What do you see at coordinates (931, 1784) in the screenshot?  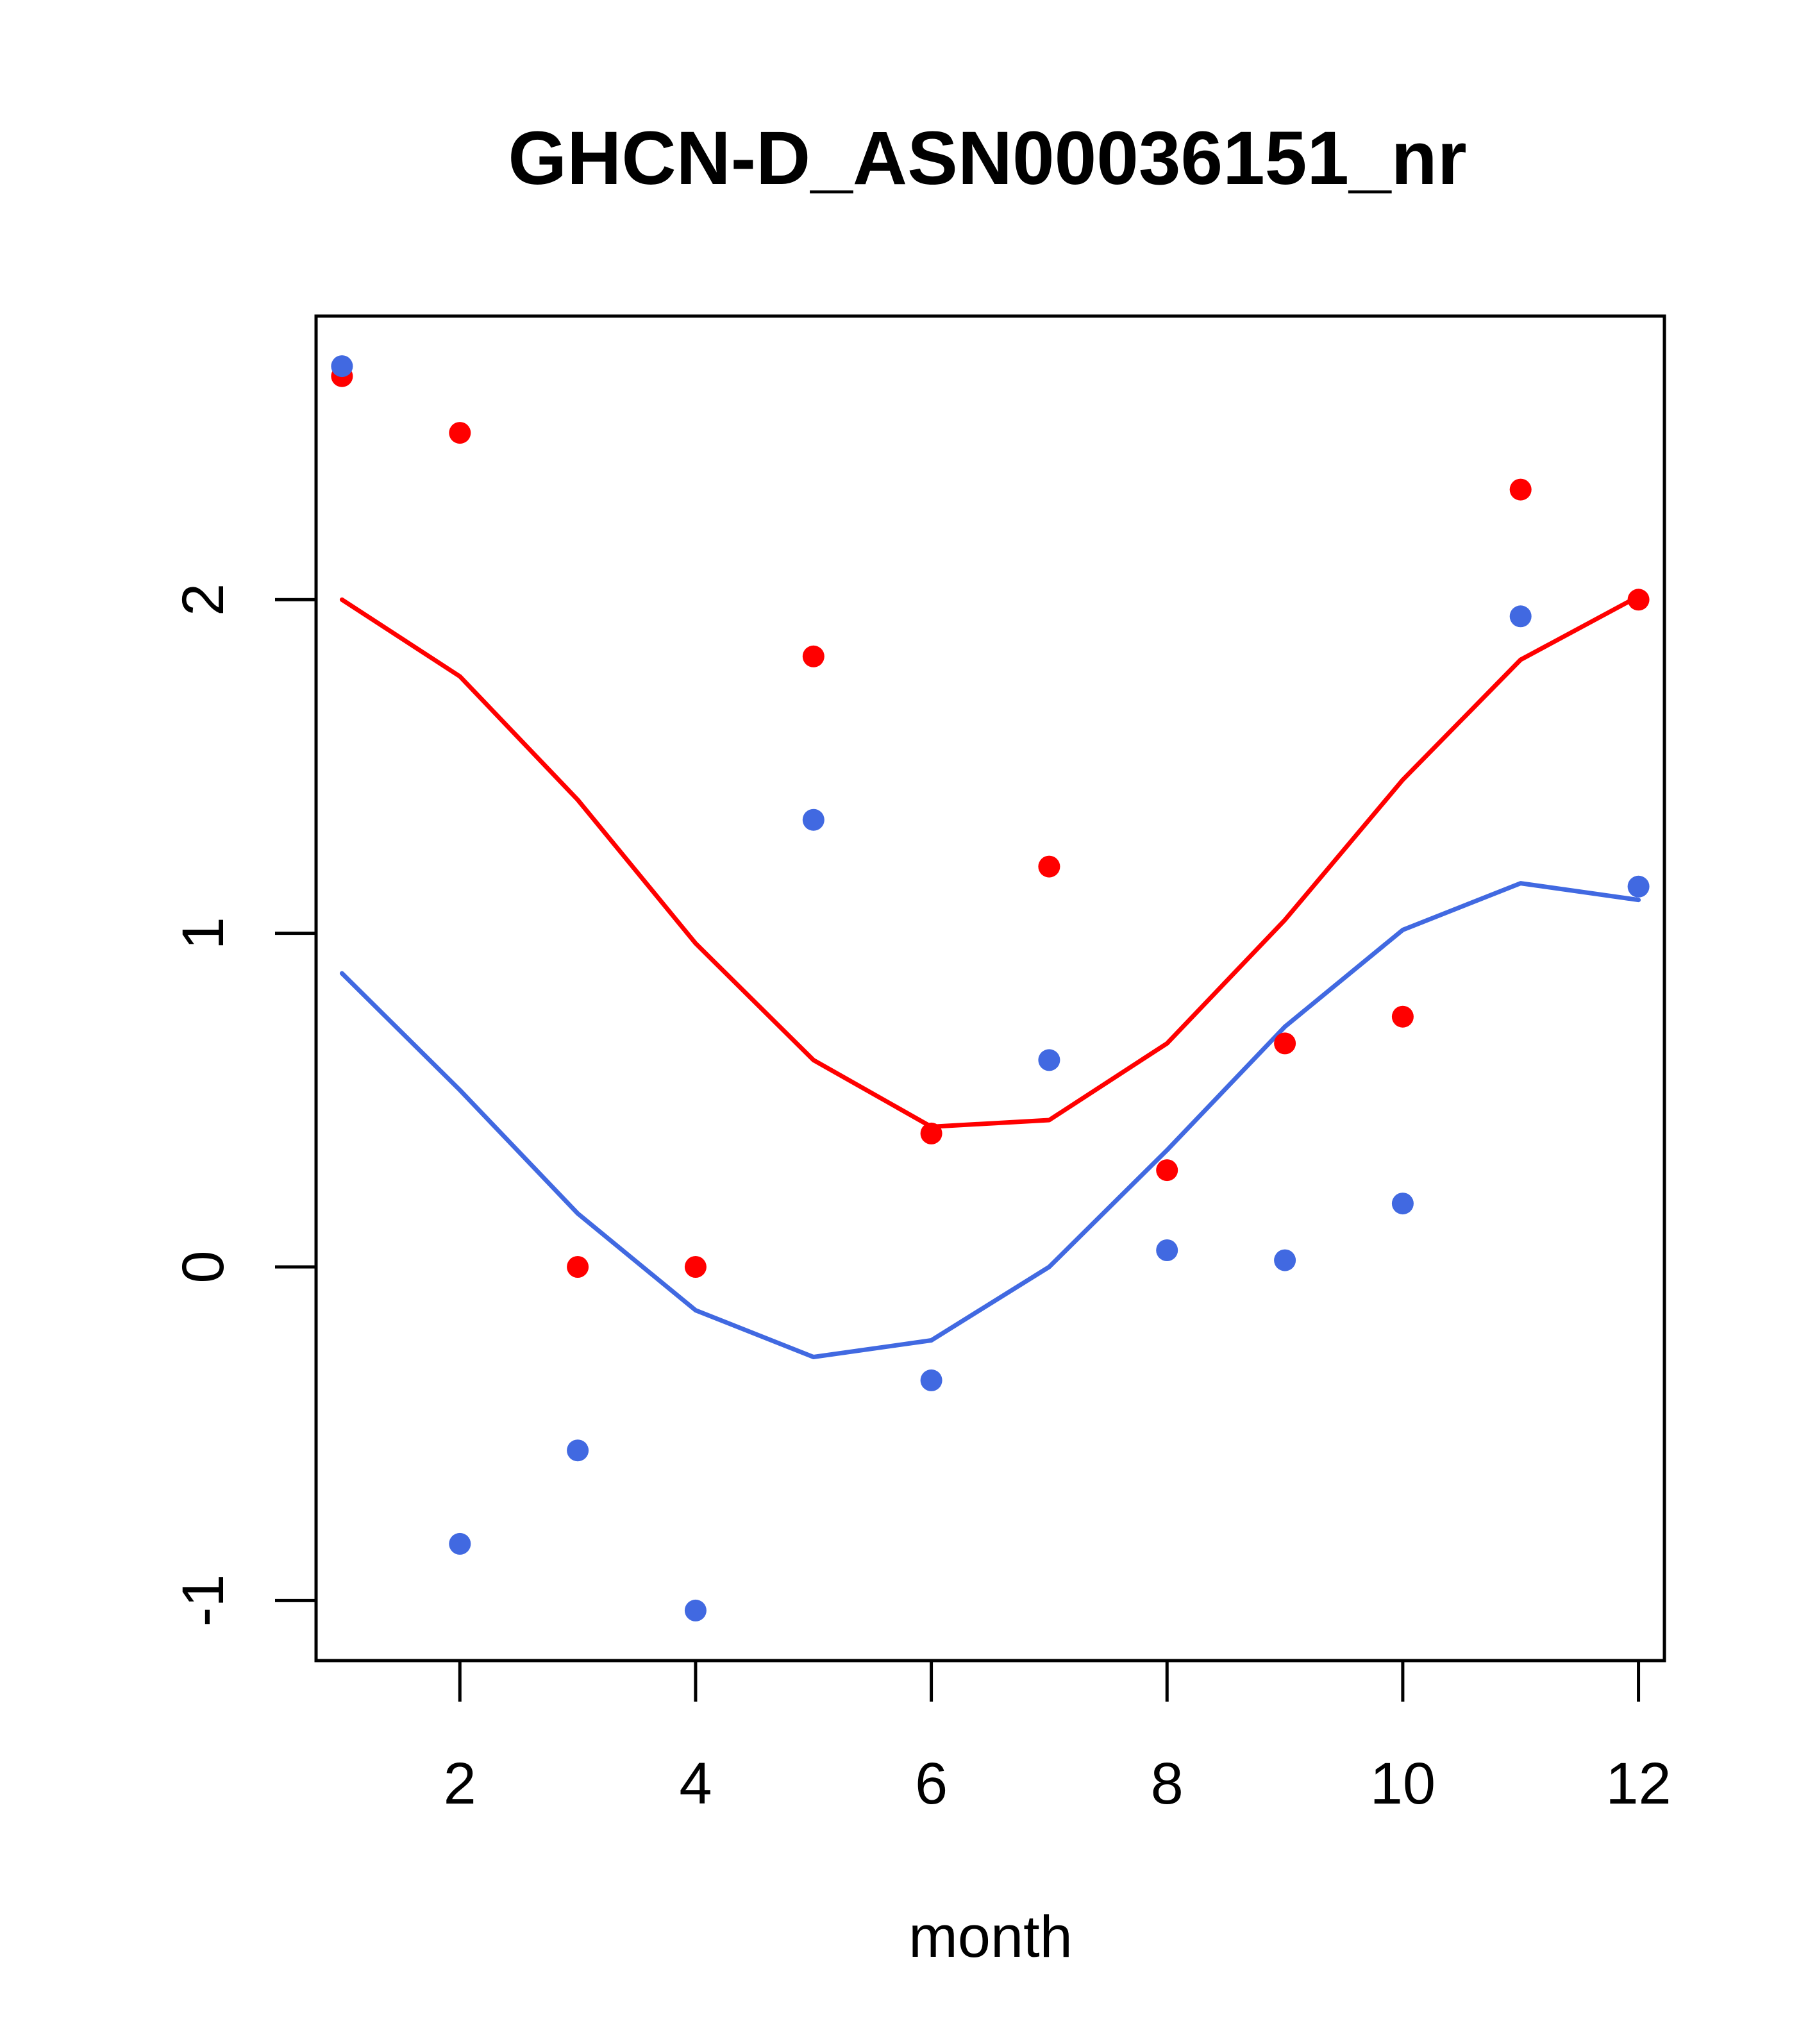 I see `x-tick-label: 6` at bounding box center [931, 1784].